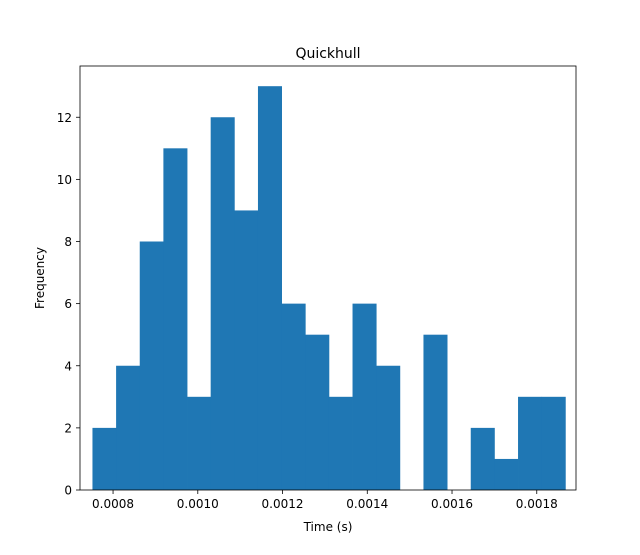 The width and height of the screenshot is (640, 555). I want to click on x-axis-label: Time (s), so click(328, 527).